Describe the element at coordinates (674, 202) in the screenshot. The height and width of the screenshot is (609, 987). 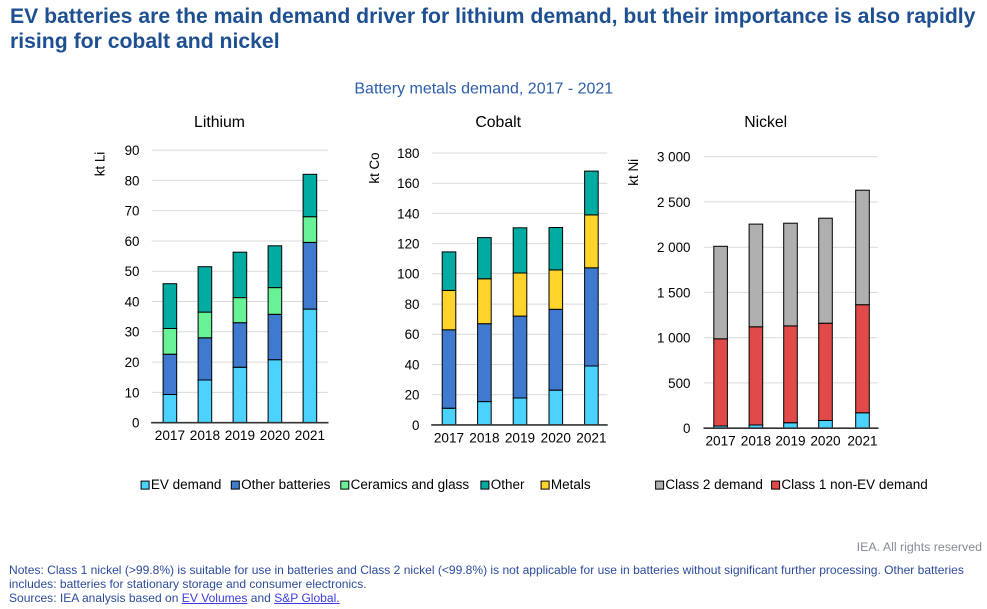
I see `svg-text: 2 500` at that location.